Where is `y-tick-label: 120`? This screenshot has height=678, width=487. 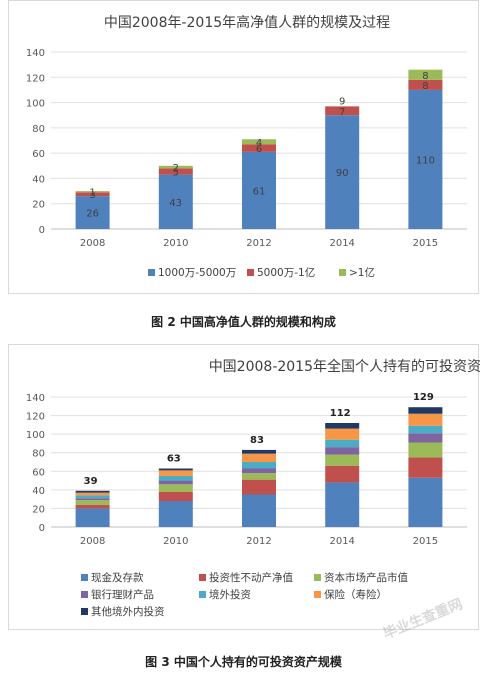 y-tick-label: 120 is located at coordinates (35, 78).